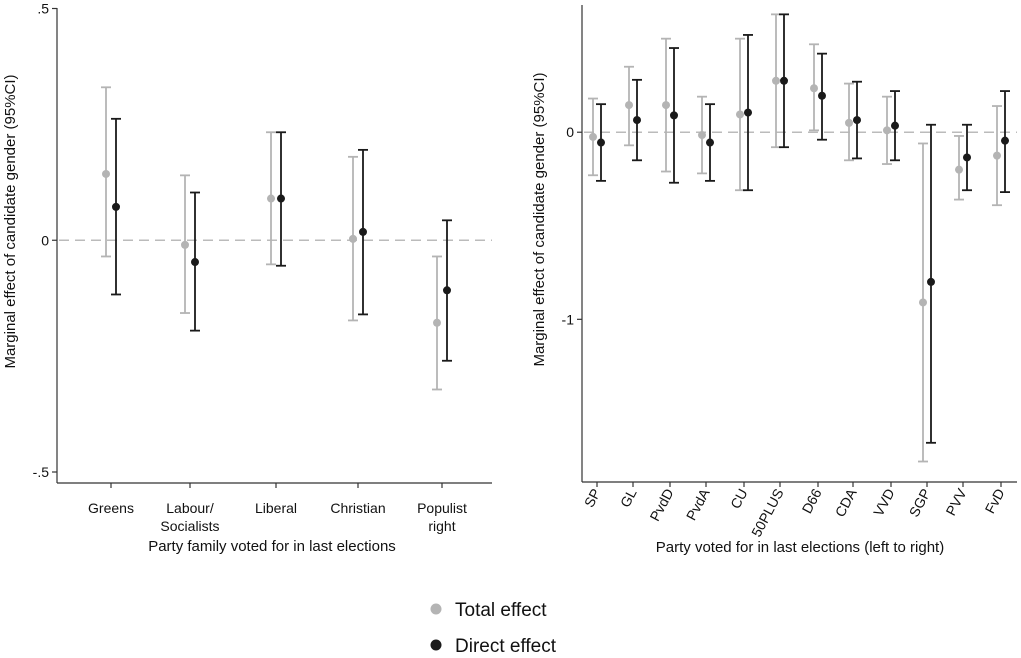  Describe the element at coordinates (629, 105) in the screenshot. I see `total-gl-point` at that location.